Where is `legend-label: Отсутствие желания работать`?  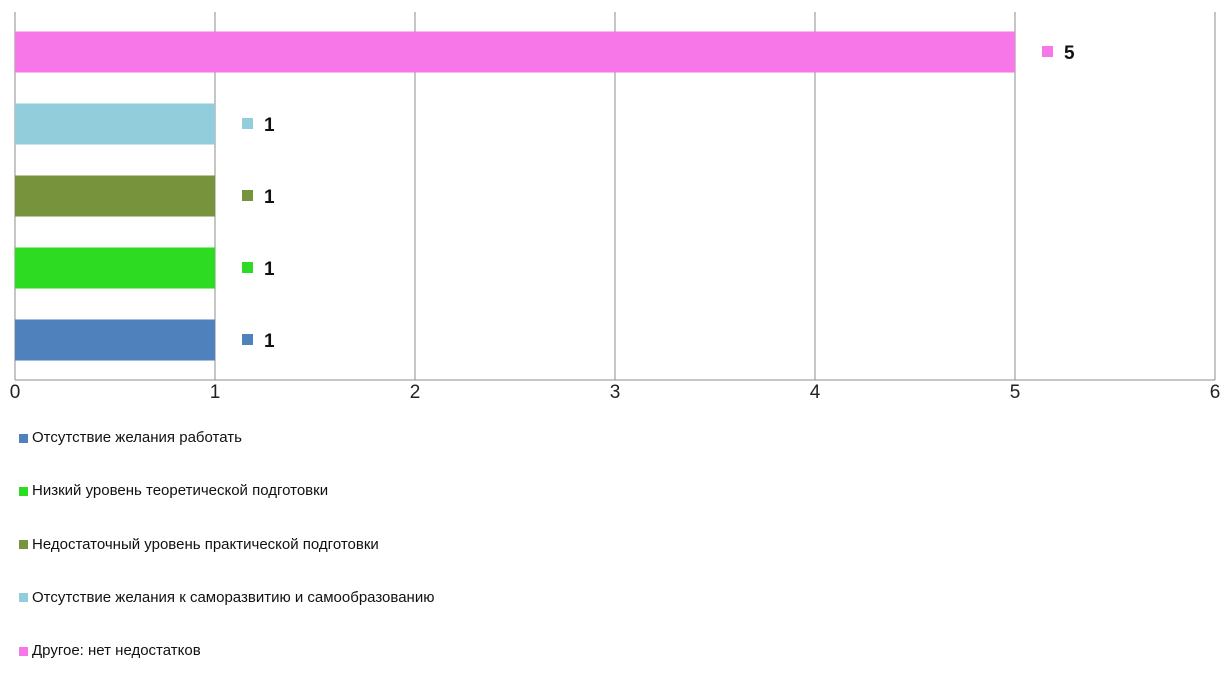 legend-label: Отсутствие желания работать is located at coordinates (137, 437).